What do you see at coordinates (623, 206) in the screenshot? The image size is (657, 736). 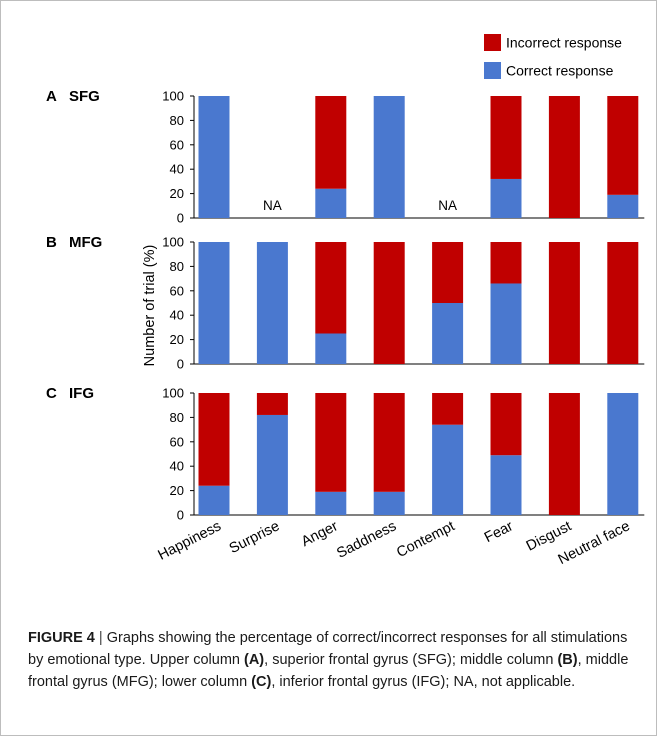 I see `bar-correct-sfg-neutral-face` at bounding box center [623, 206].